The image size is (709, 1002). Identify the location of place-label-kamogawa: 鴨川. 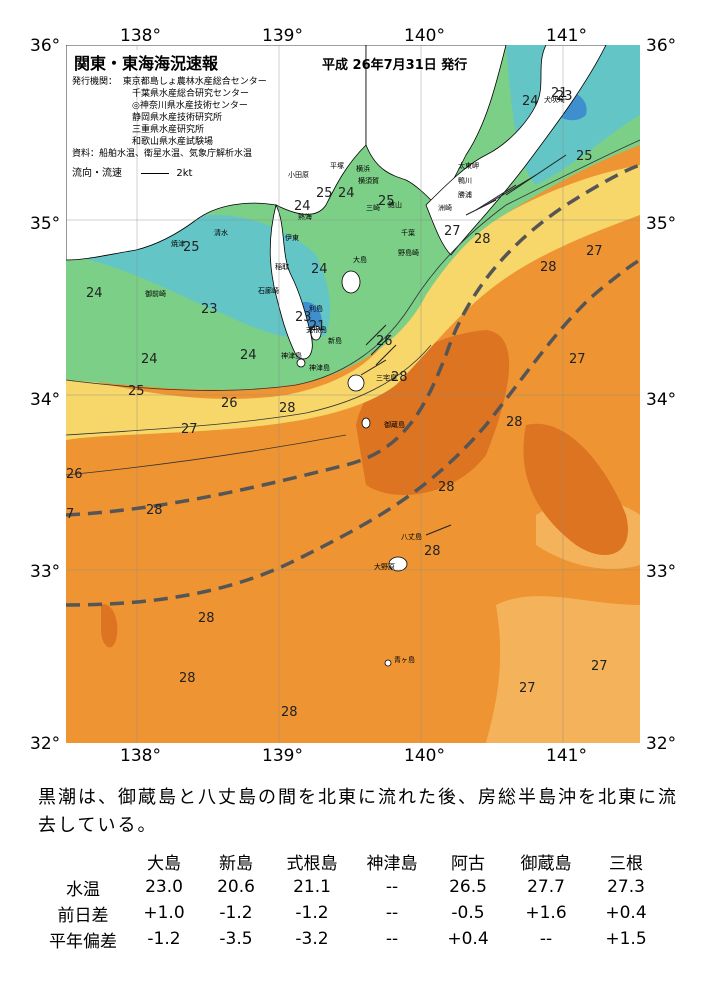
(465, 180).